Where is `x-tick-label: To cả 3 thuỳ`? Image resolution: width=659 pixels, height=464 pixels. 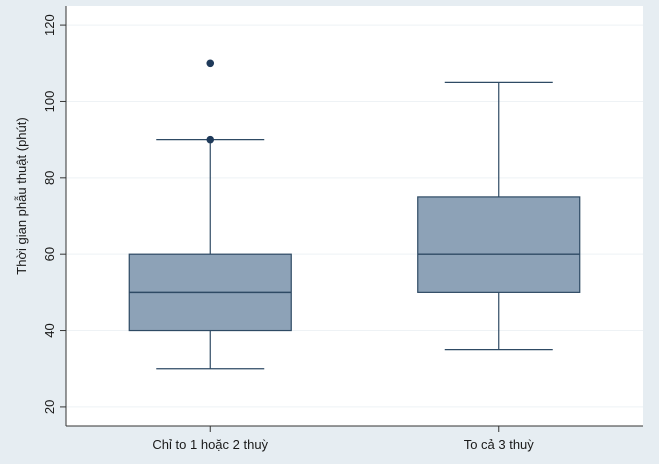
x-tick-label: To cả 3 thuỳ is located at coordinates (499, 444).